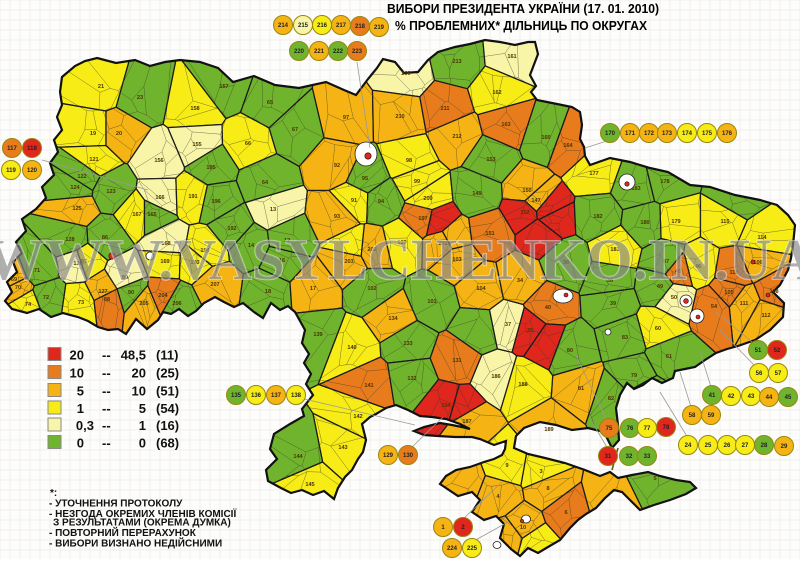 This screenshot has height=564, width=800. Describe the element at coordinates (707, 134) in the screenshot. I see `svg-text: 175` at that location.